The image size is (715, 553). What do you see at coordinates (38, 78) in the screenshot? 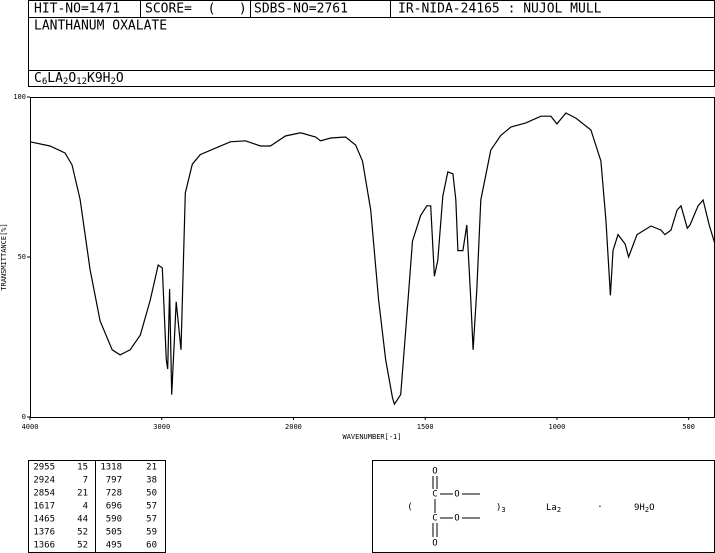
I see `formula-part: C` at bounding box center [38, 78].